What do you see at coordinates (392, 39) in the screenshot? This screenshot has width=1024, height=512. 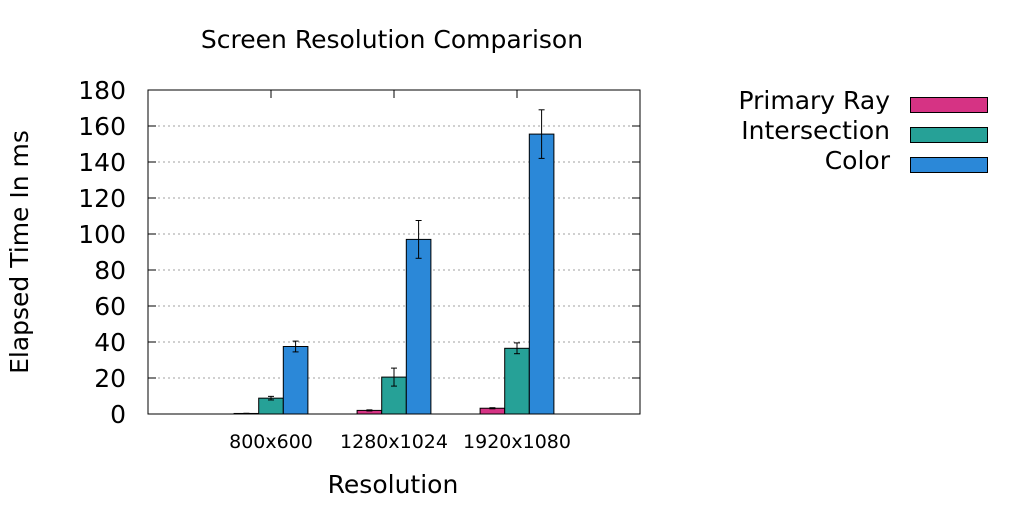 I see `chart-title: Screen Resolution Comparison` at bounding box center [392, 39].